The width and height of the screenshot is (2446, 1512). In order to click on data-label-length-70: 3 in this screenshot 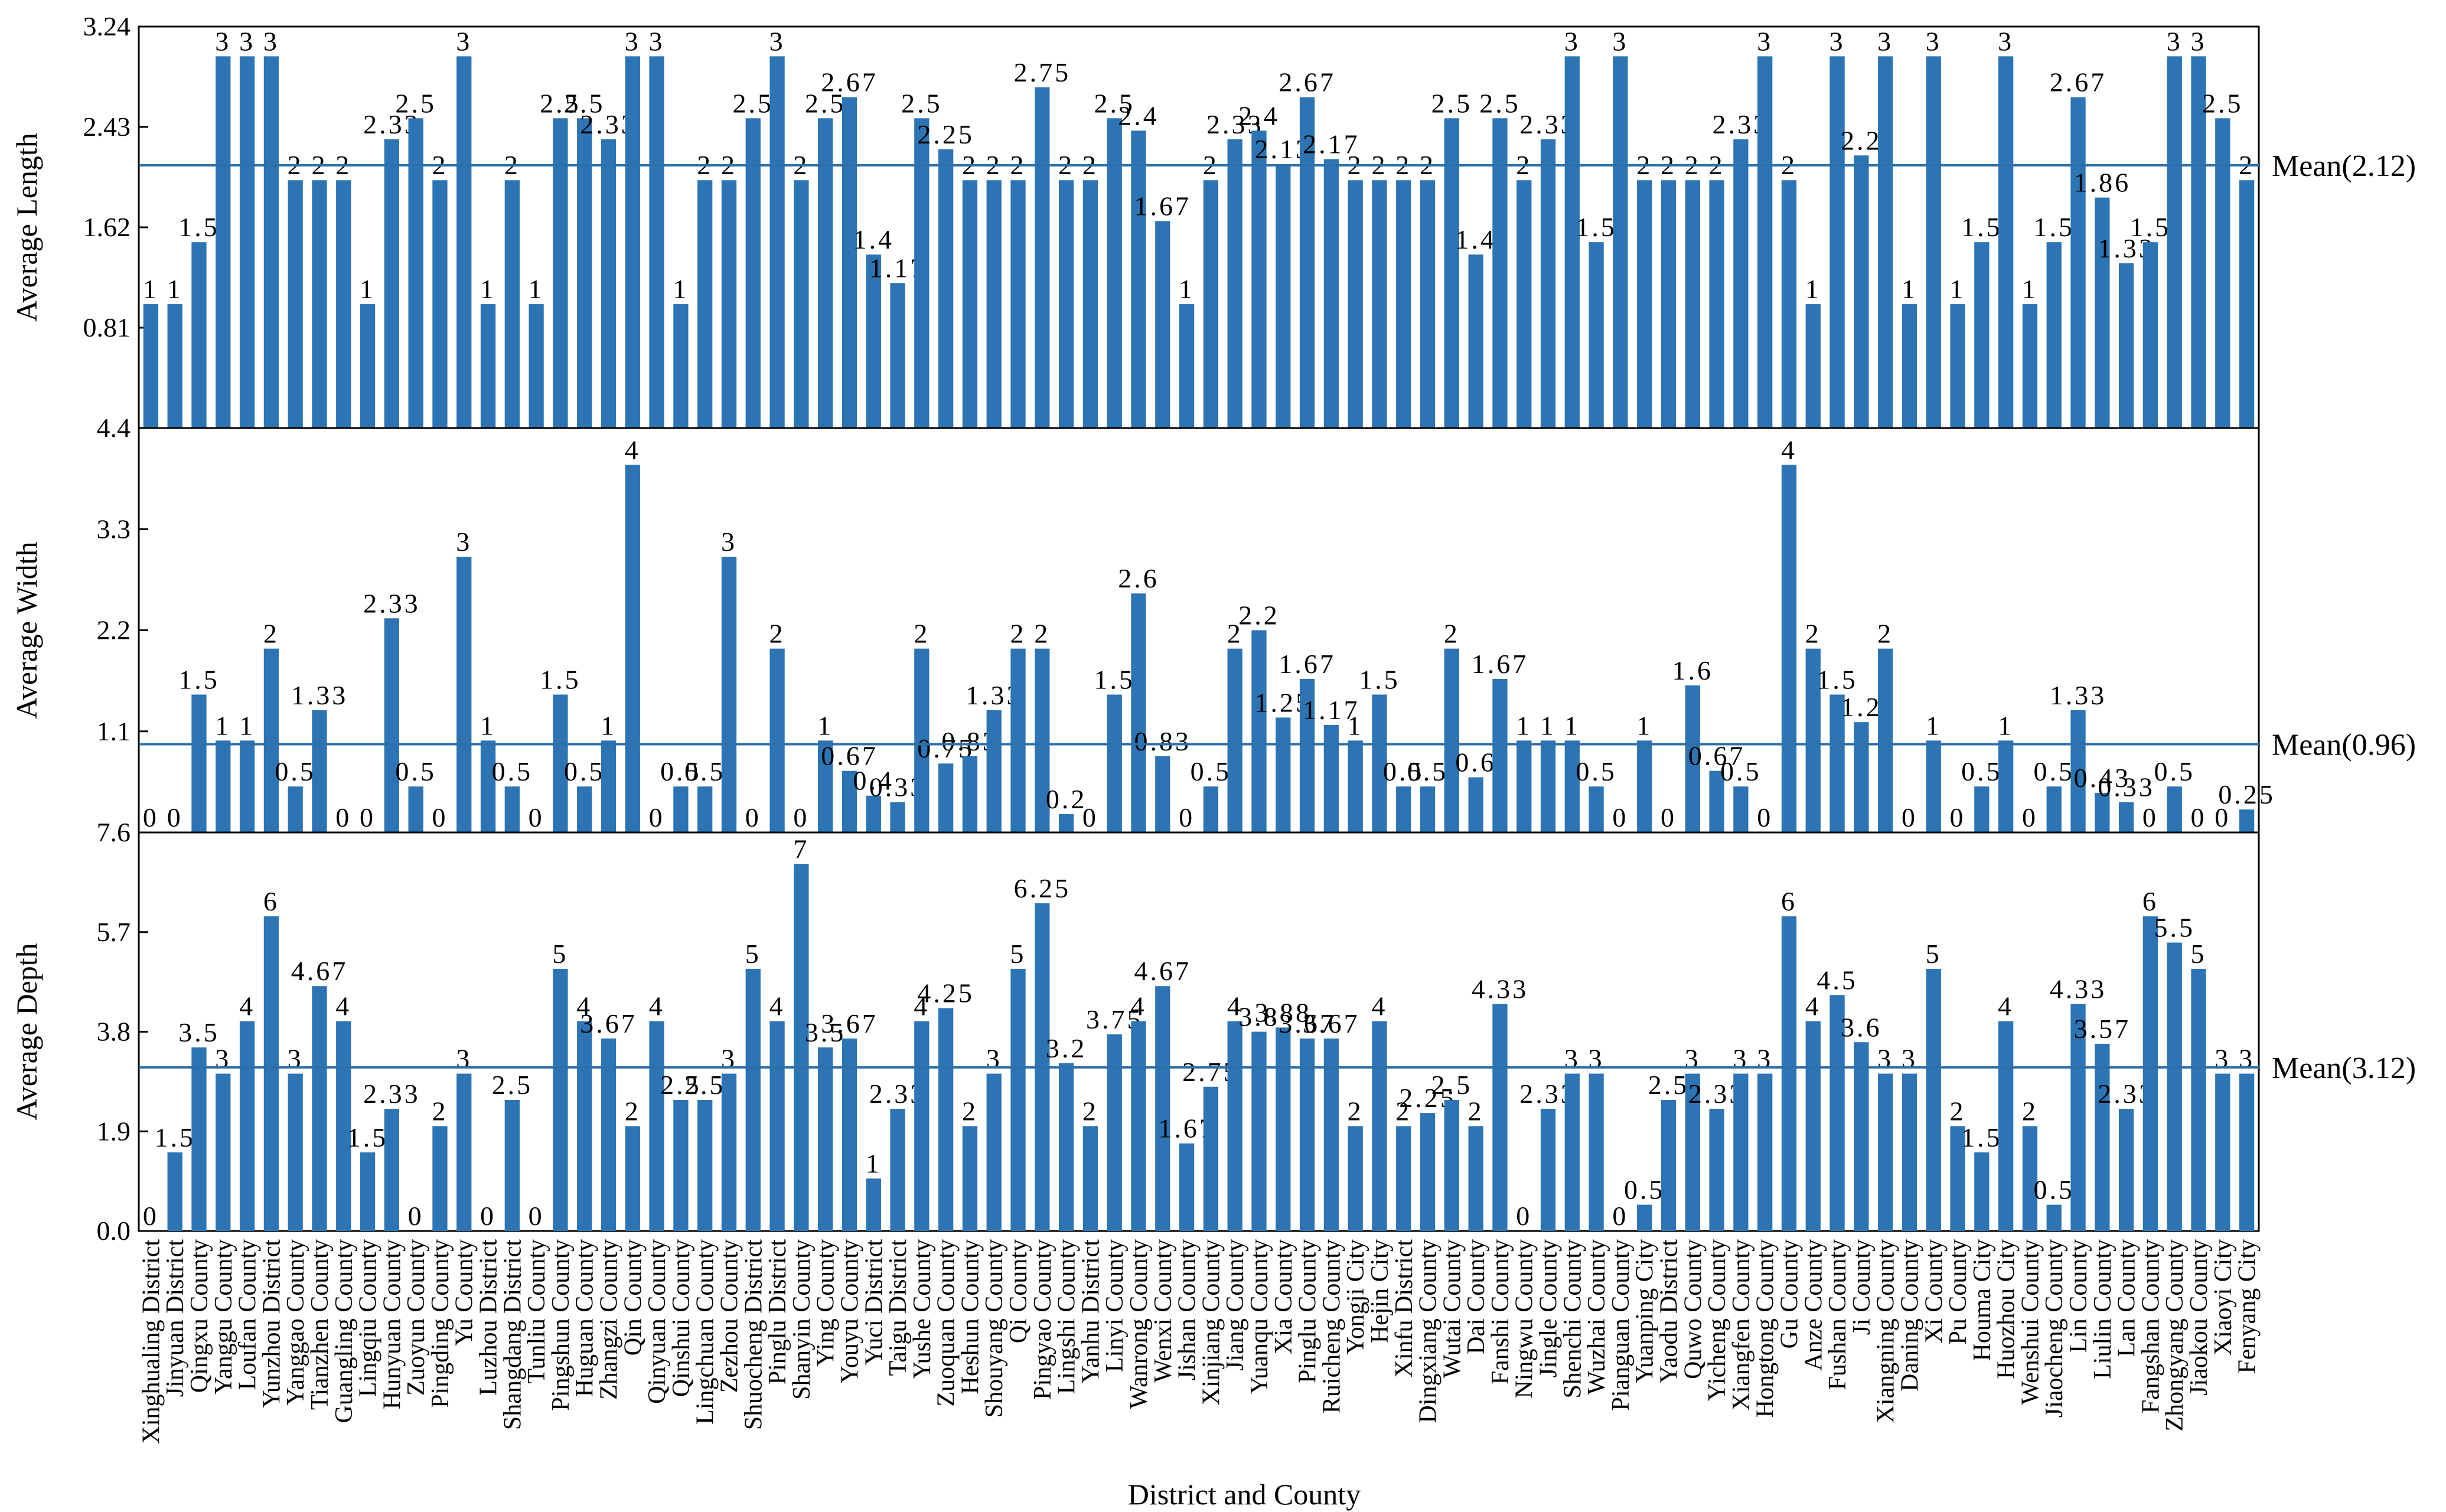, I will do `click(1837, 41)`.